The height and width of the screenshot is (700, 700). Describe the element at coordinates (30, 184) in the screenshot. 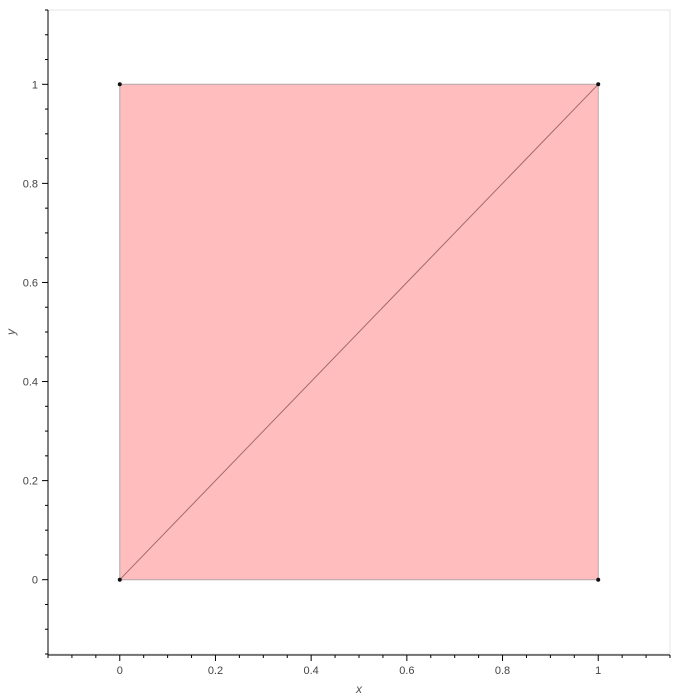

I see `y-tick-label: 0.8` at that location.